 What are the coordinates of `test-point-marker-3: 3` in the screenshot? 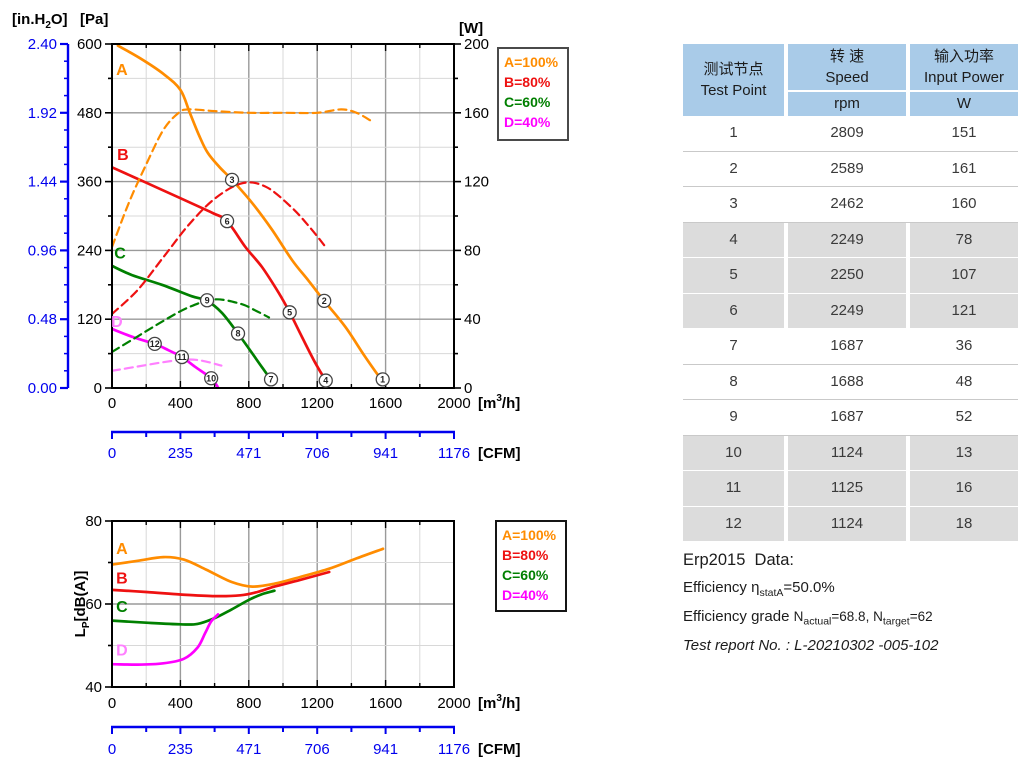 It's located at (232, 180).